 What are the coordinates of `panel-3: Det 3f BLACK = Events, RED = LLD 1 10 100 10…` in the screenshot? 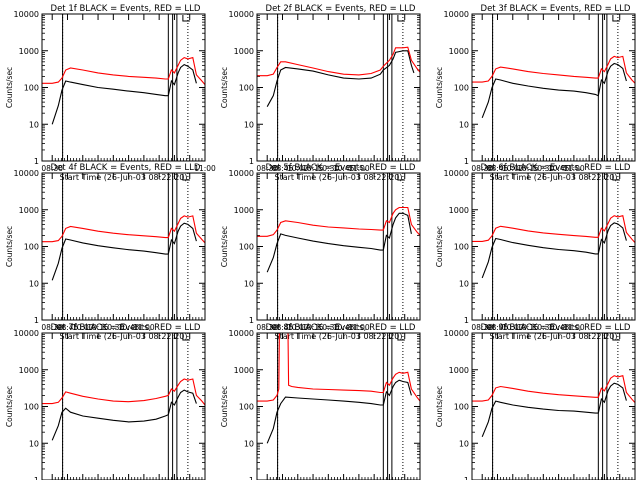 It's located at (535, 93).